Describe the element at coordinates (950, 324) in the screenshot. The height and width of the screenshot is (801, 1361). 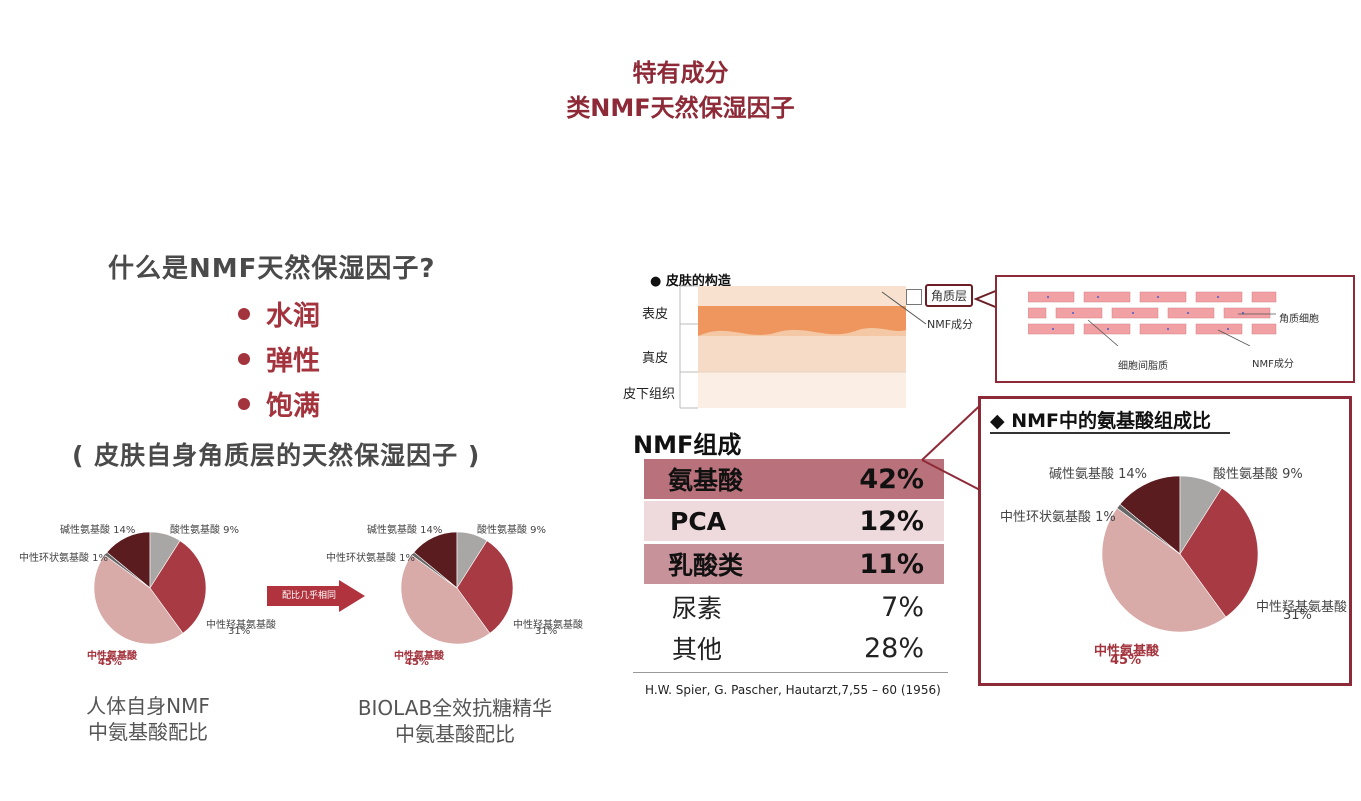
I see `nmf-component-label: NMF成分` at that location.